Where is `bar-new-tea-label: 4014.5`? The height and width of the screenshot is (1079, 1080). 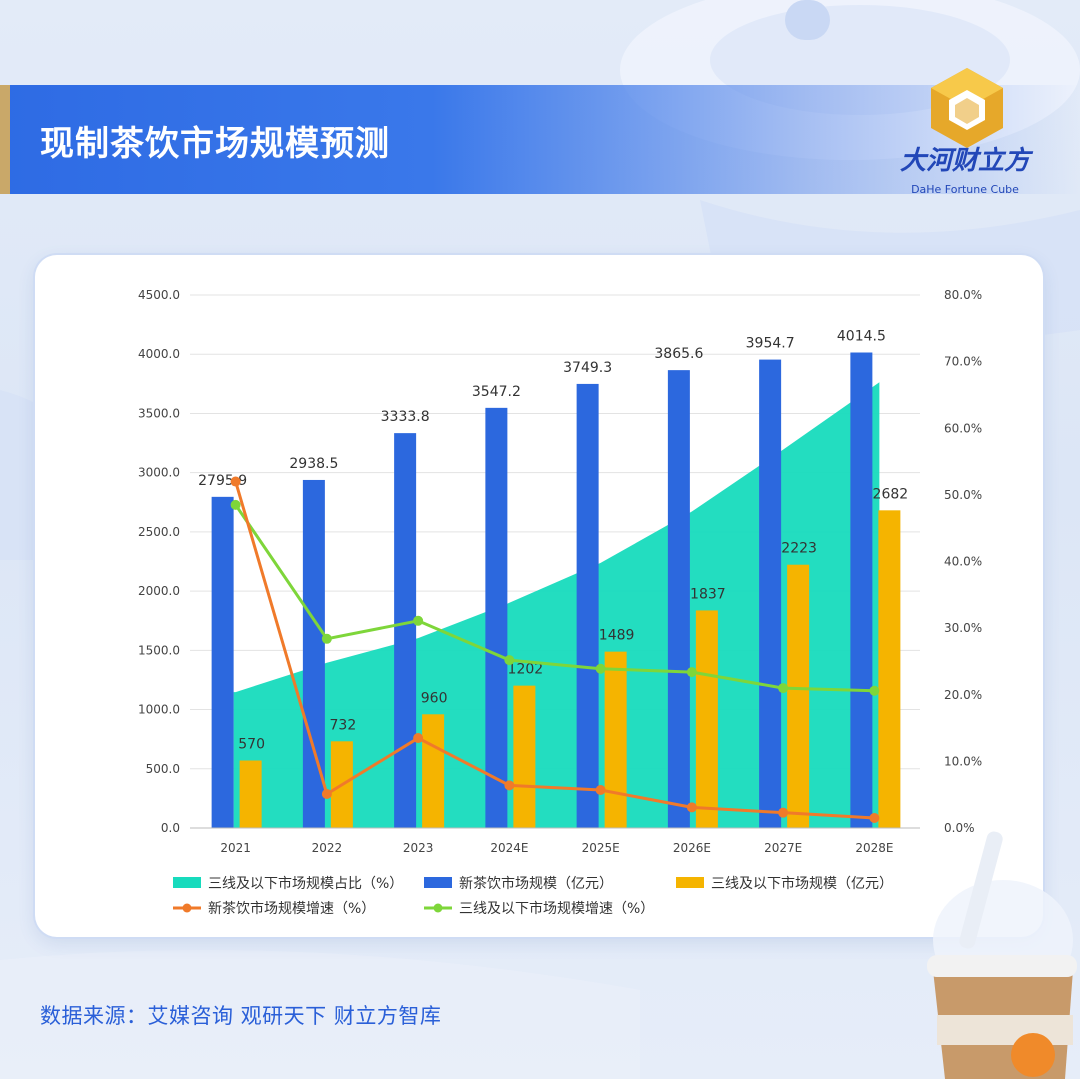
bar-new-tea-label: 4014.5 is located at coordinates (861, 337).